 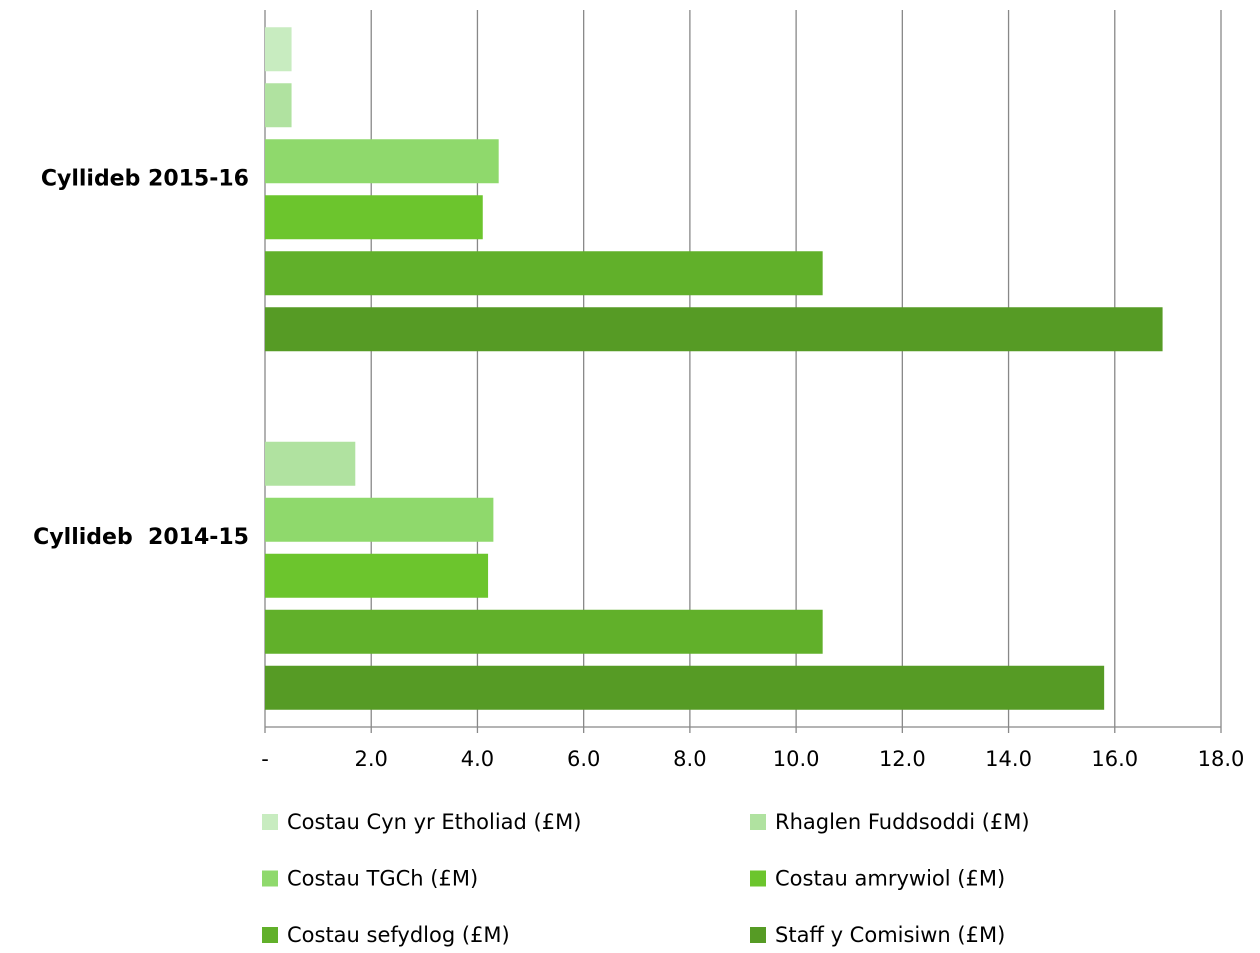 What do you see at coordinates (890, 879) in the screenshot?
I see `legend-label: Costau amrywiol (£M)` at bounding box center [890, 879].